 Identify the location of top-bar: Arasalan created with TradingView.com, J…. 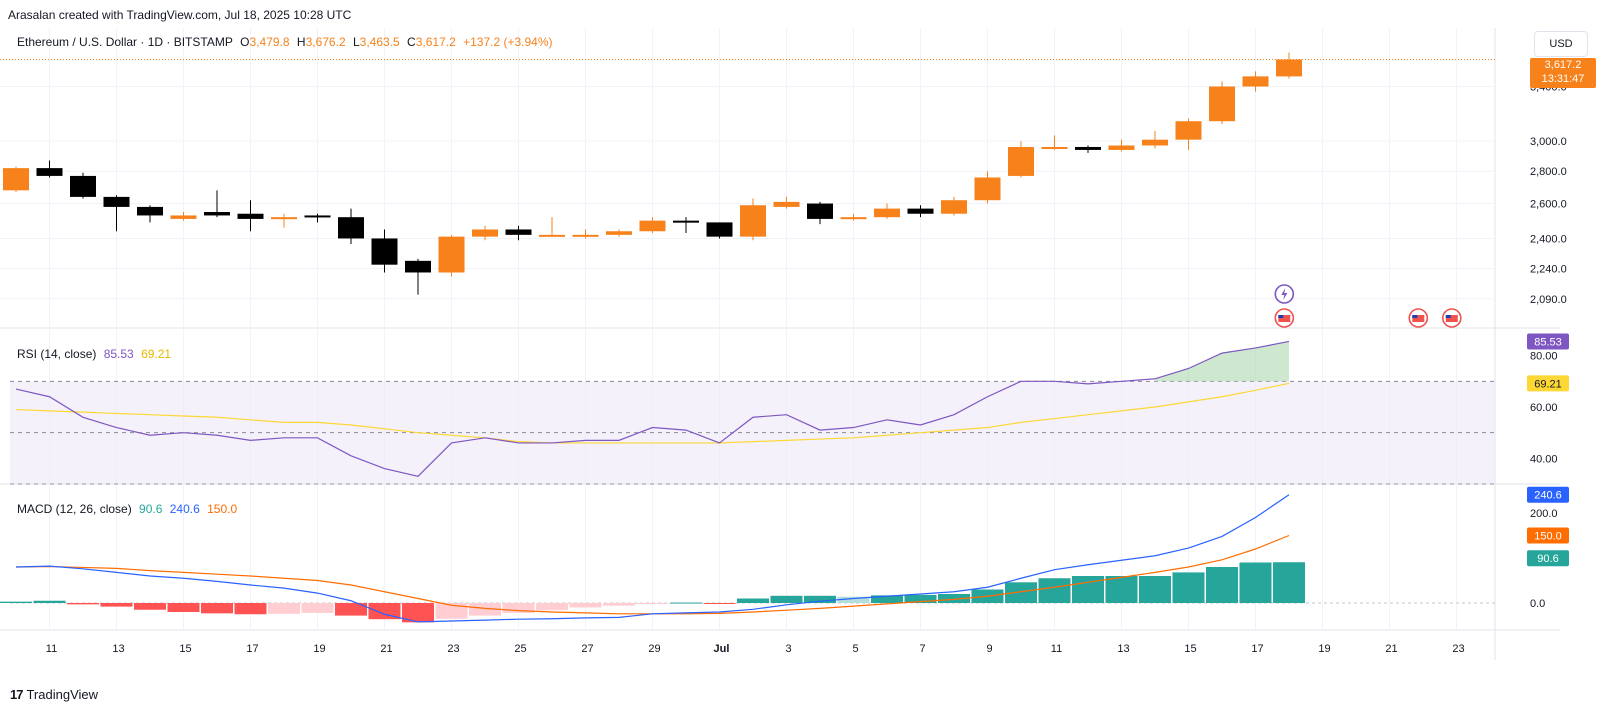
(800, 14).